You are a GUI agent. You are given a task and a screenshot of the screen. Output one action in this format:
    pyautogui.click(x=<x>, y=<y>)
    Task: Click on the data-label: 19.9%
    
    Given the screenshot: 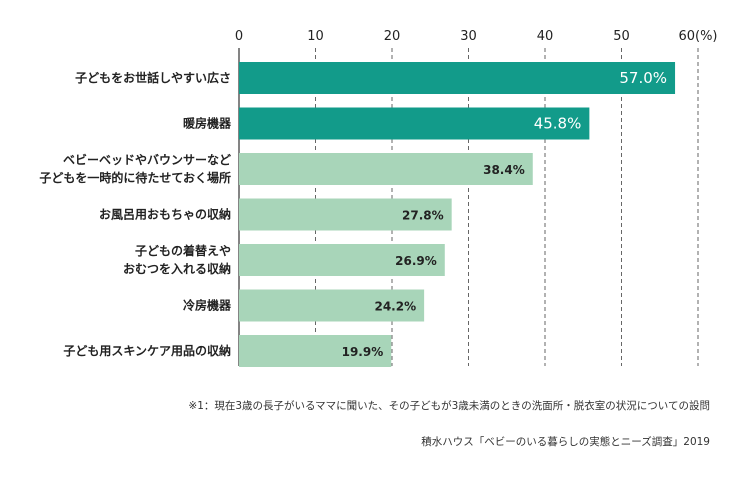 What is the action you would take?
    pyautogui.click(x=363, y=352)
    